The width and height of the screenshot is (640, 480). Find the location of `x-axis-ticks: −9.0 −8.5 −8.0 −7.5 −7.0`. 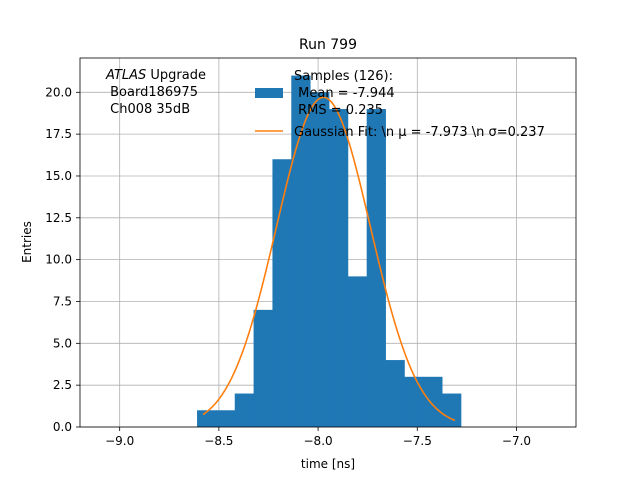

x-axis-ticks: −9.0 −8.5 −8.0 −7.5 −7.0 is located at coordinates (318, 437).